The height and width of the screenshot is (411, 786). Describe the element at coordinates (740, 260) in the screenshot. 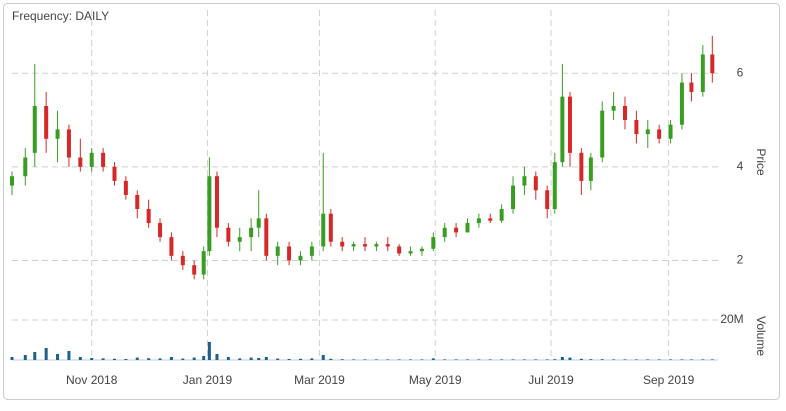

I see `y-tick-label: 2` at that location.